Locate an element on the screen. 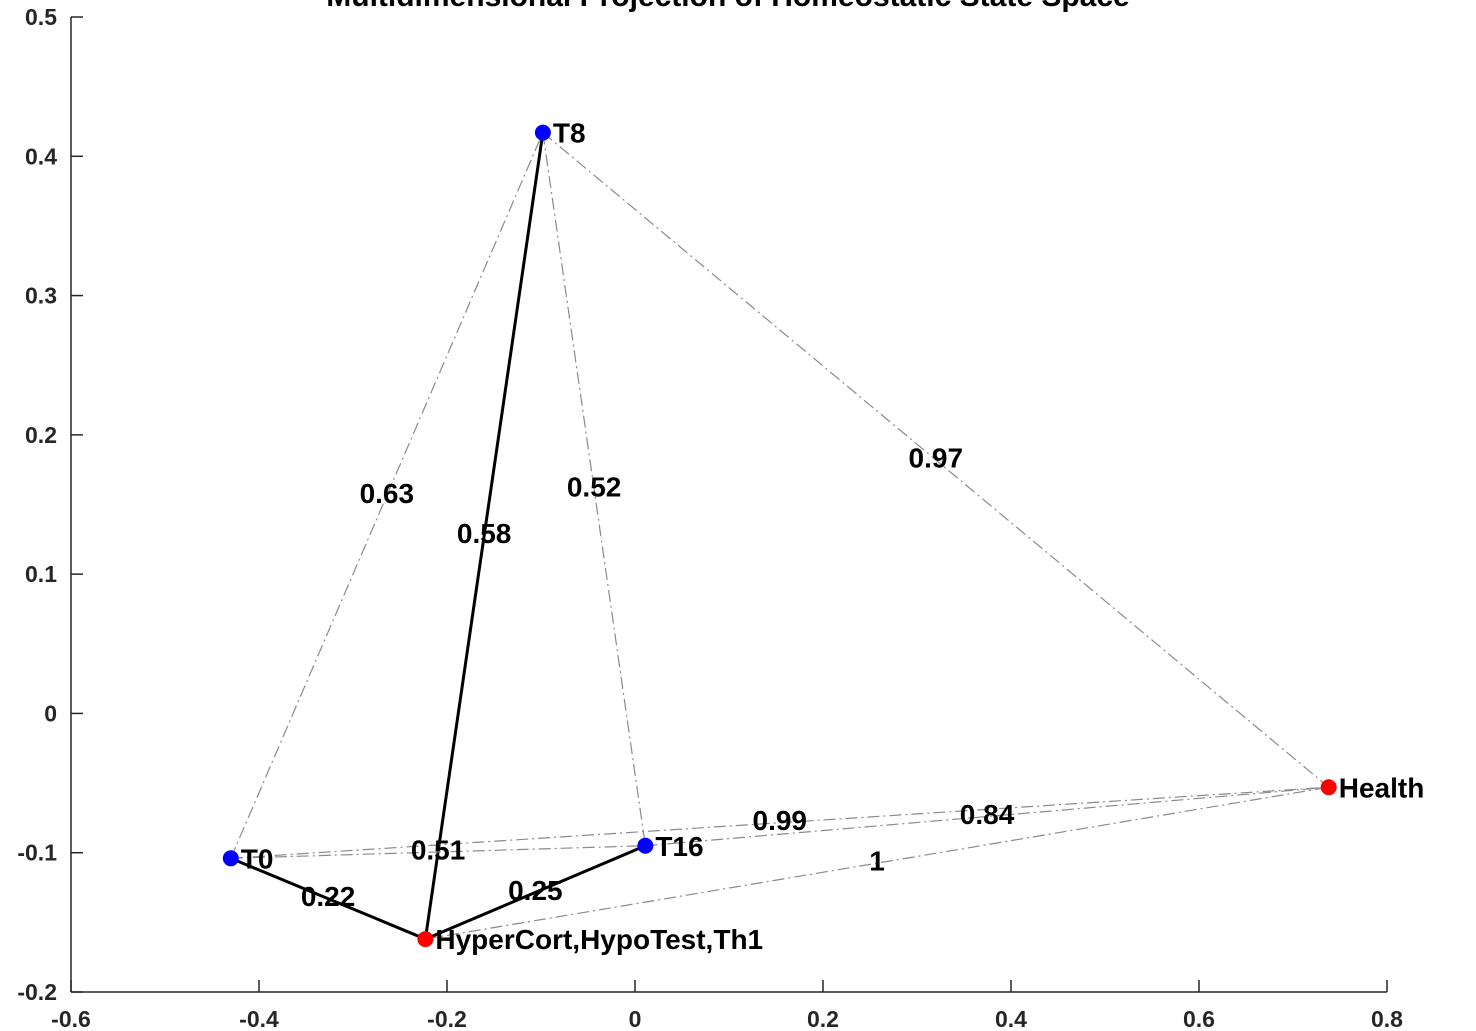 The image size is (1476, 1031). edge-label-t0-t8: 0.63 is located at coordinates (387, 493).